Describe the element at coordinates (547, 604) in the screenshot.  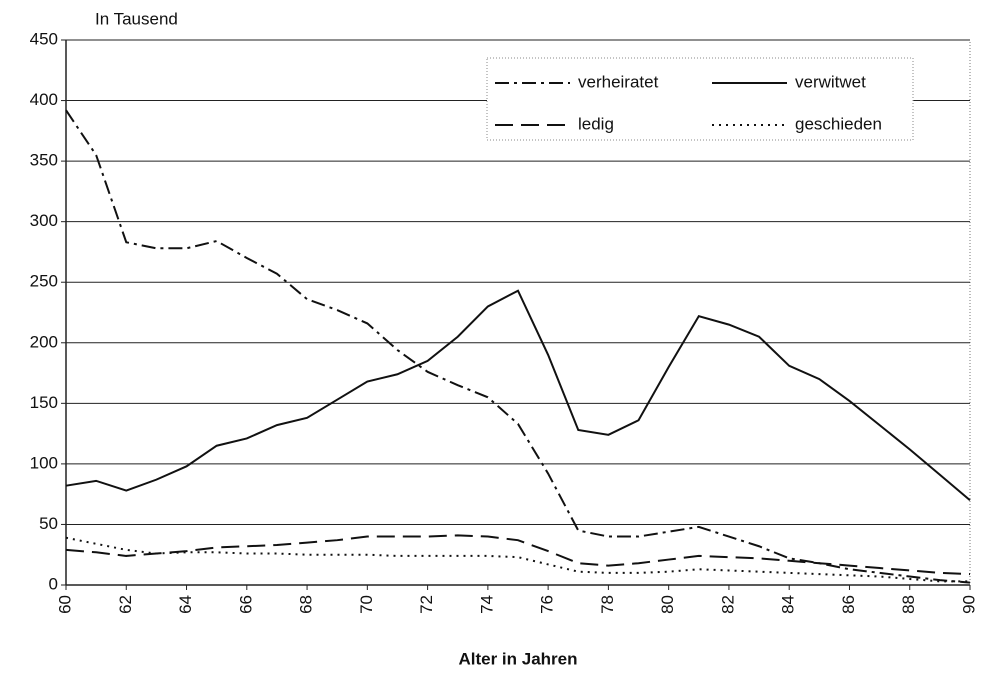
I see `x-tick-label: 76` at that location.